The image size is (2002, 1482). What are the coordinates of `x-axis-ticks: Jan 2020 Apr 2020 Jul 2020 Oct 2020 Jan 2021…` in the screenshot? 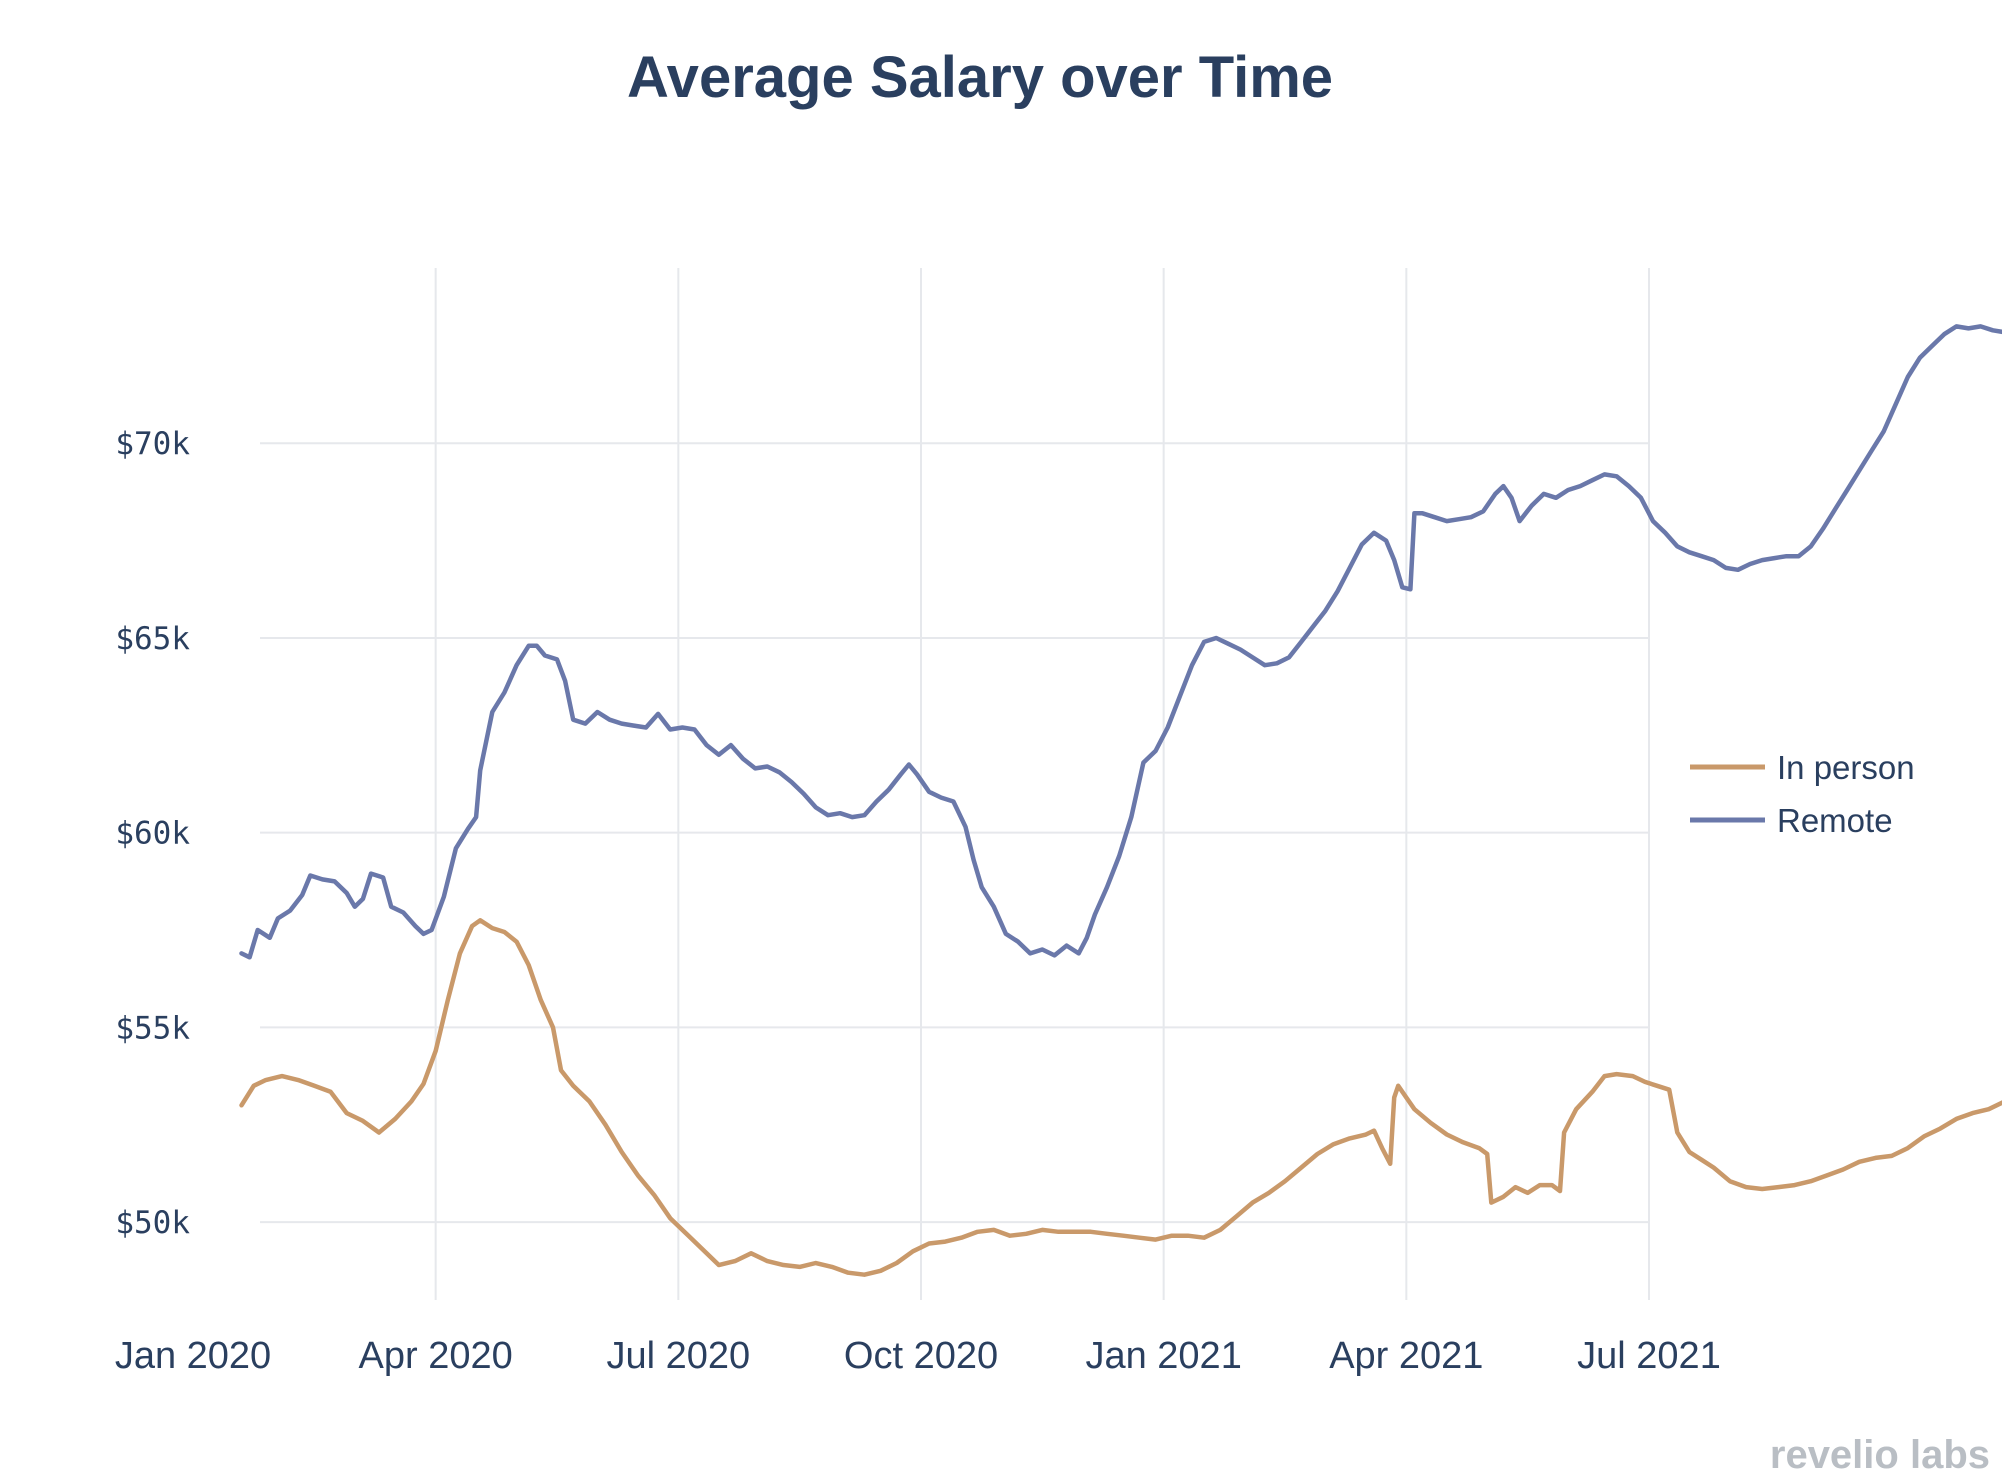 It's located at (918, 1356).